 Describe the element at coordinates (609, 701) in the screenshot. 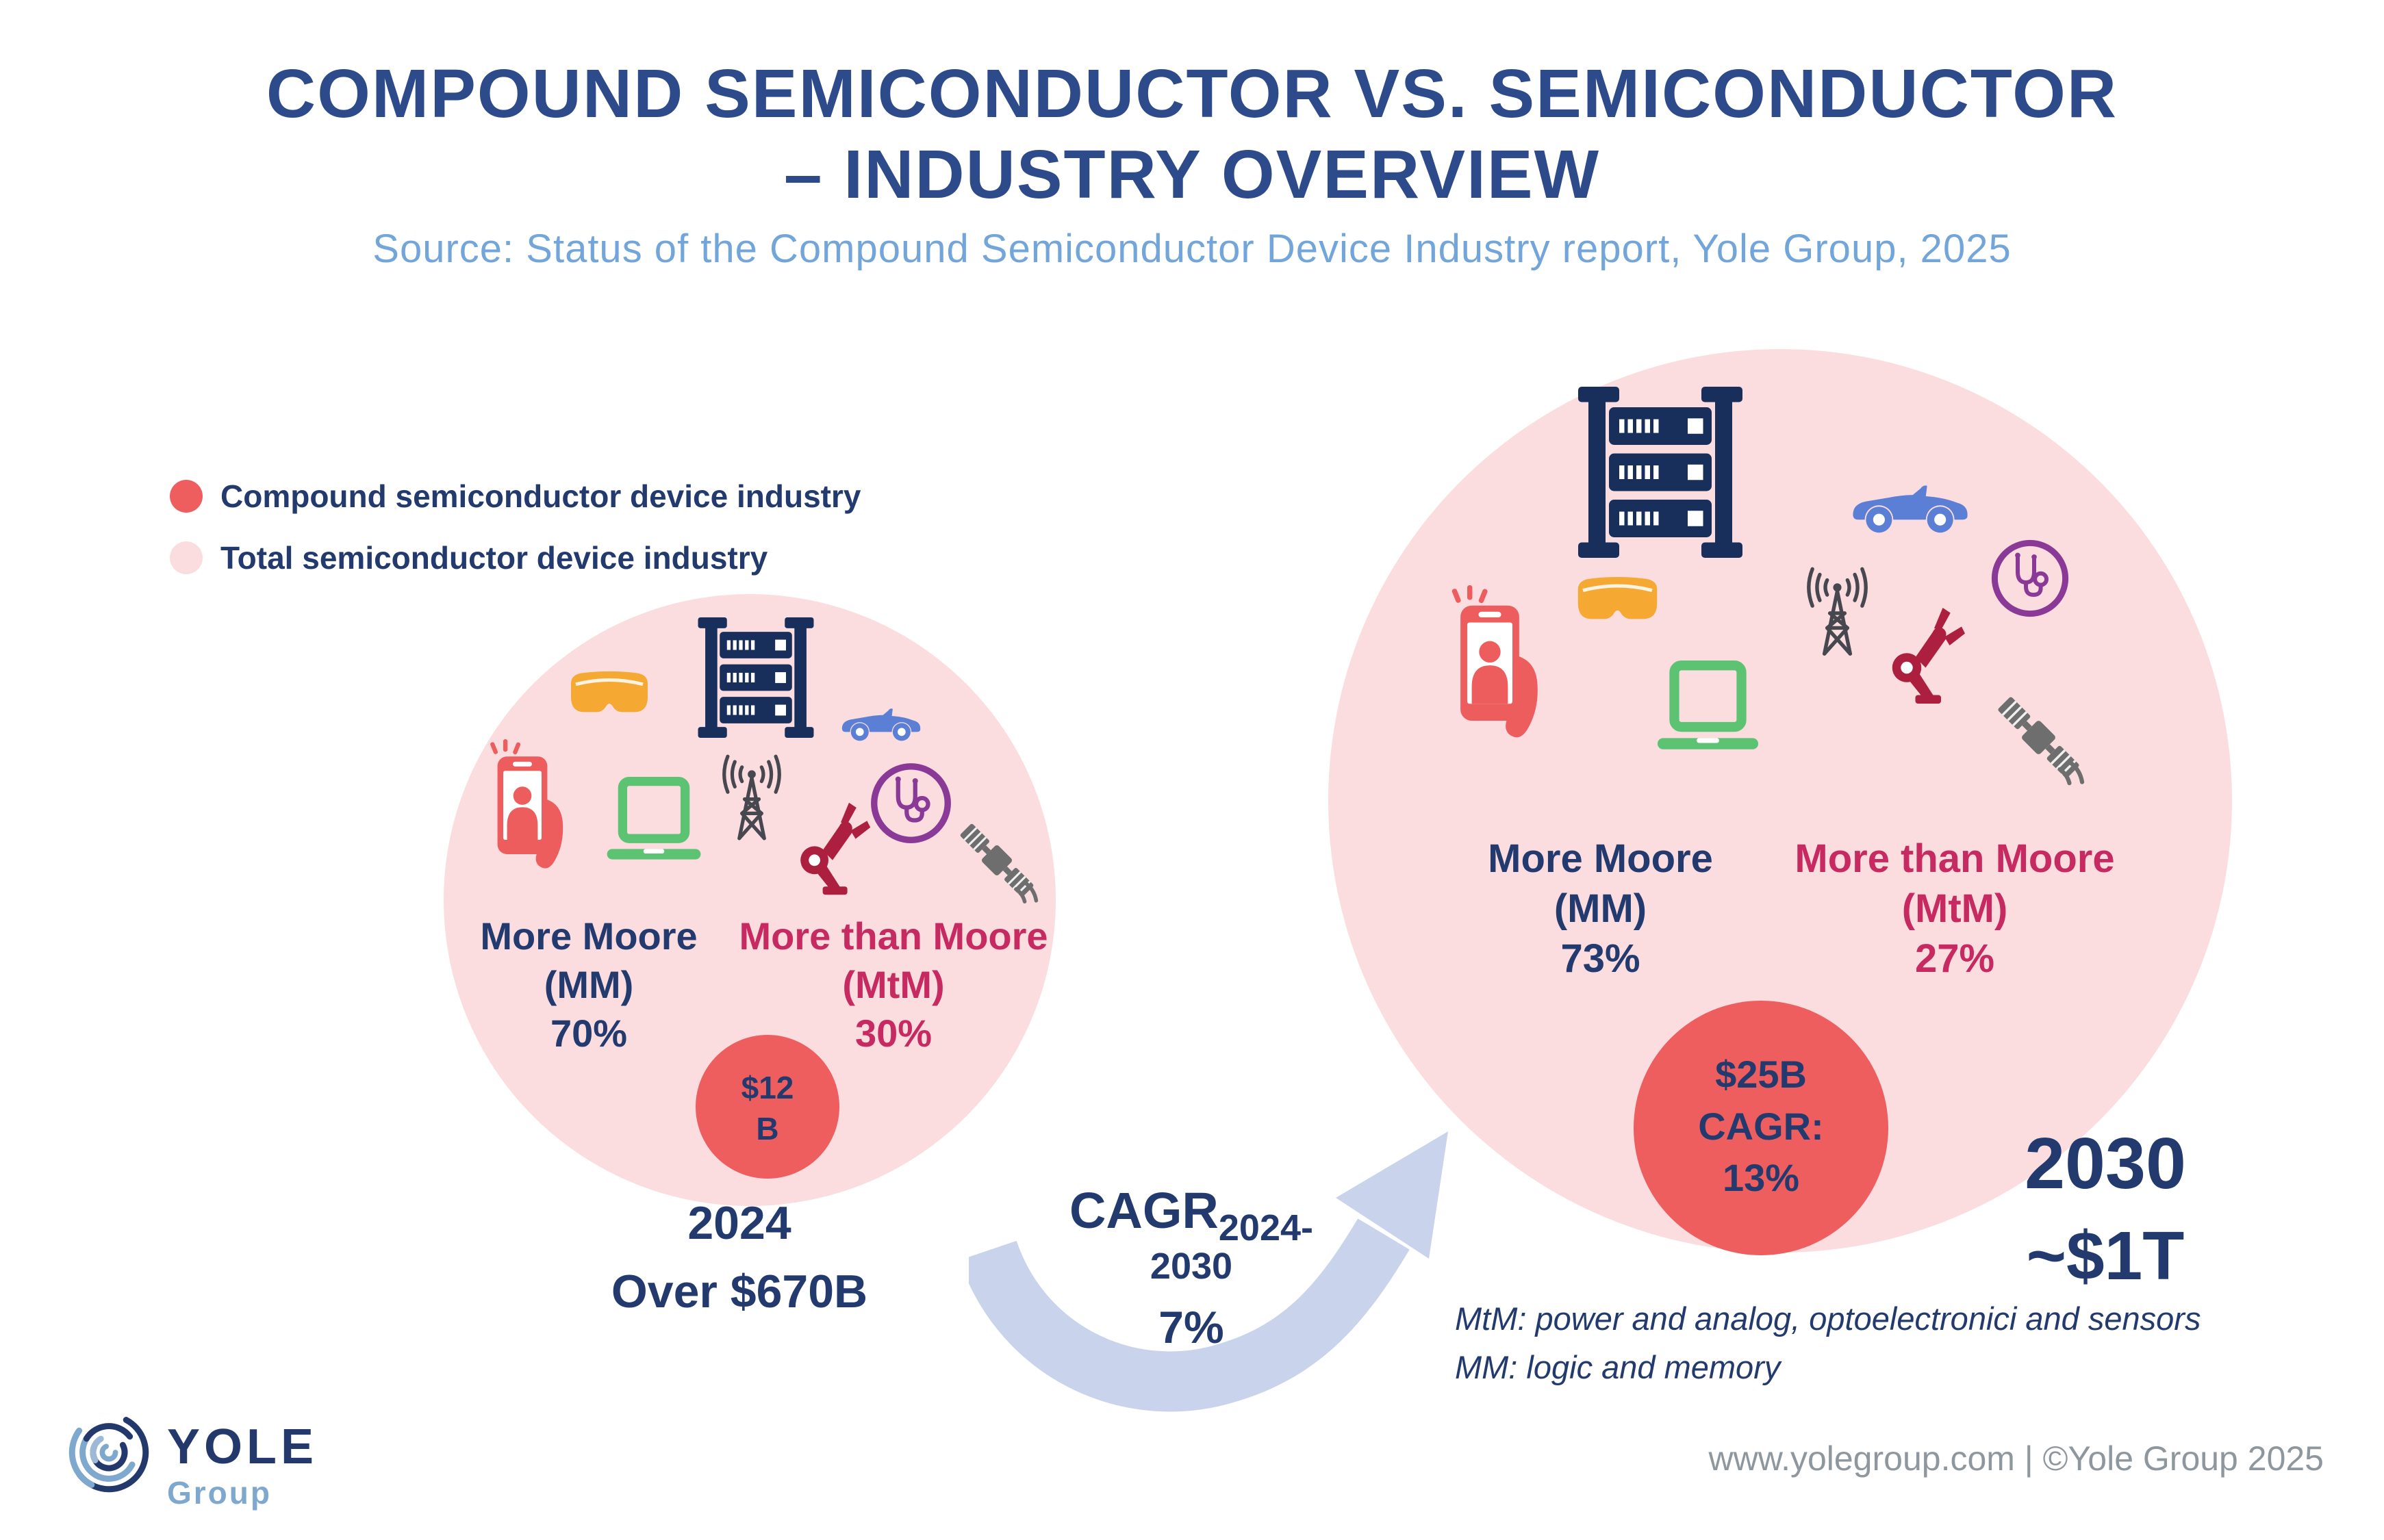

I see `vr-goggles-icon` at that location.